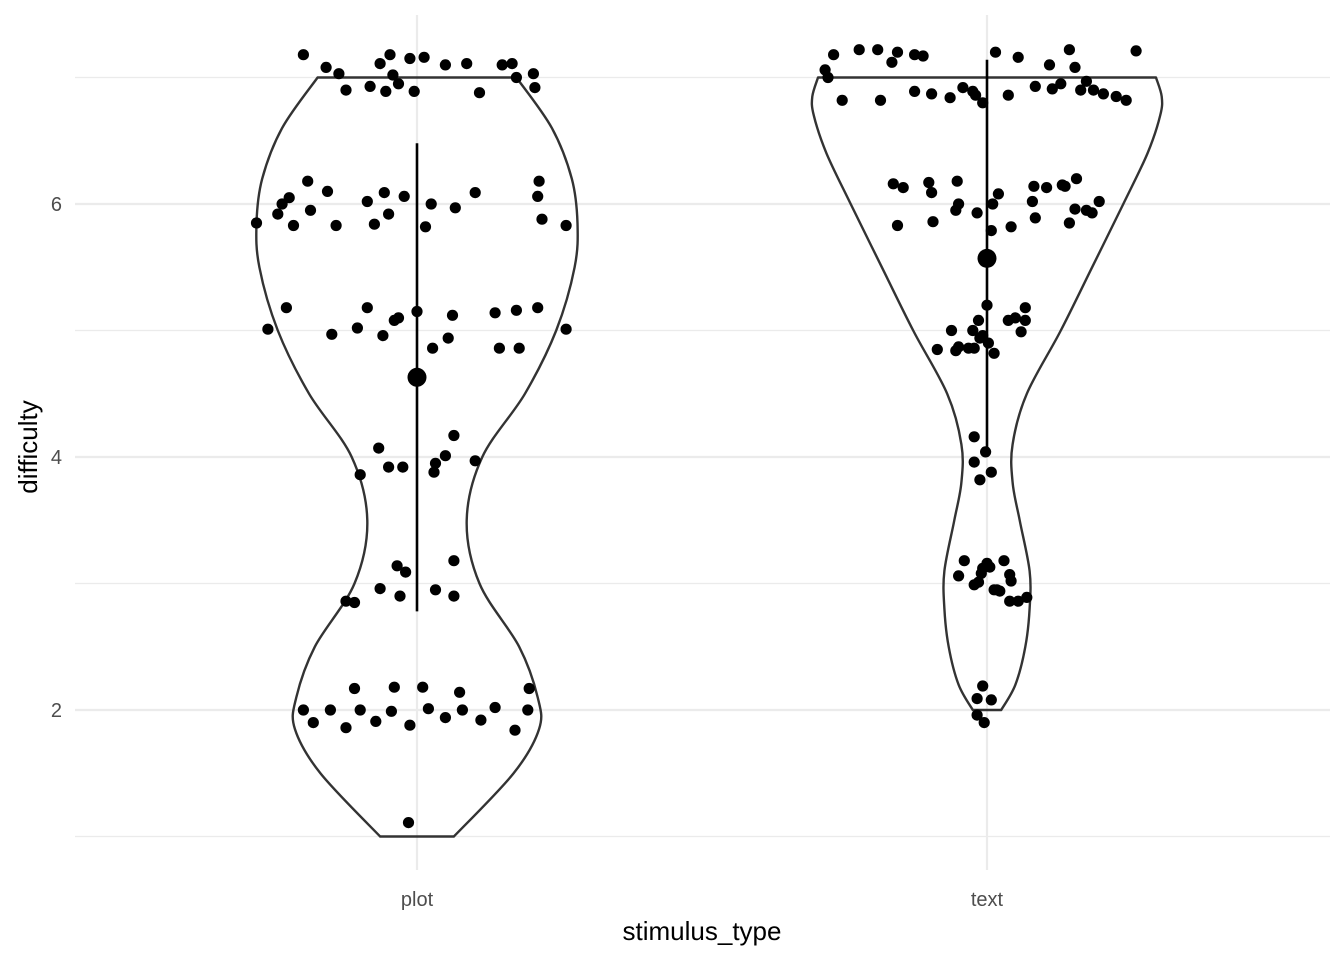  I want to click on y-tick-label: 4, so click(56, 458).